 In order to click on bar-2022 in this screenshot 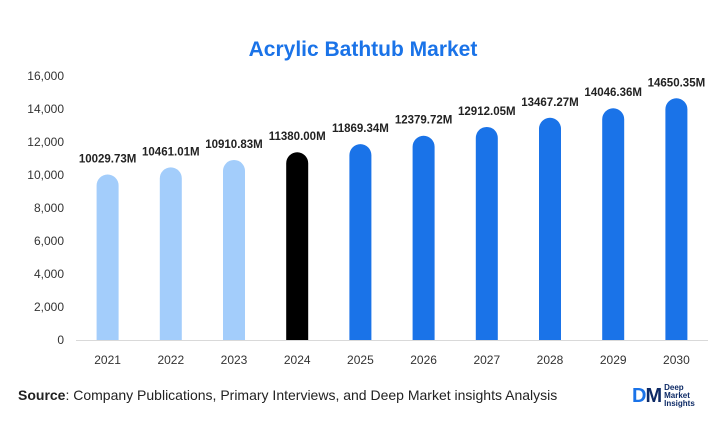, I will do `click(170, 253)`.